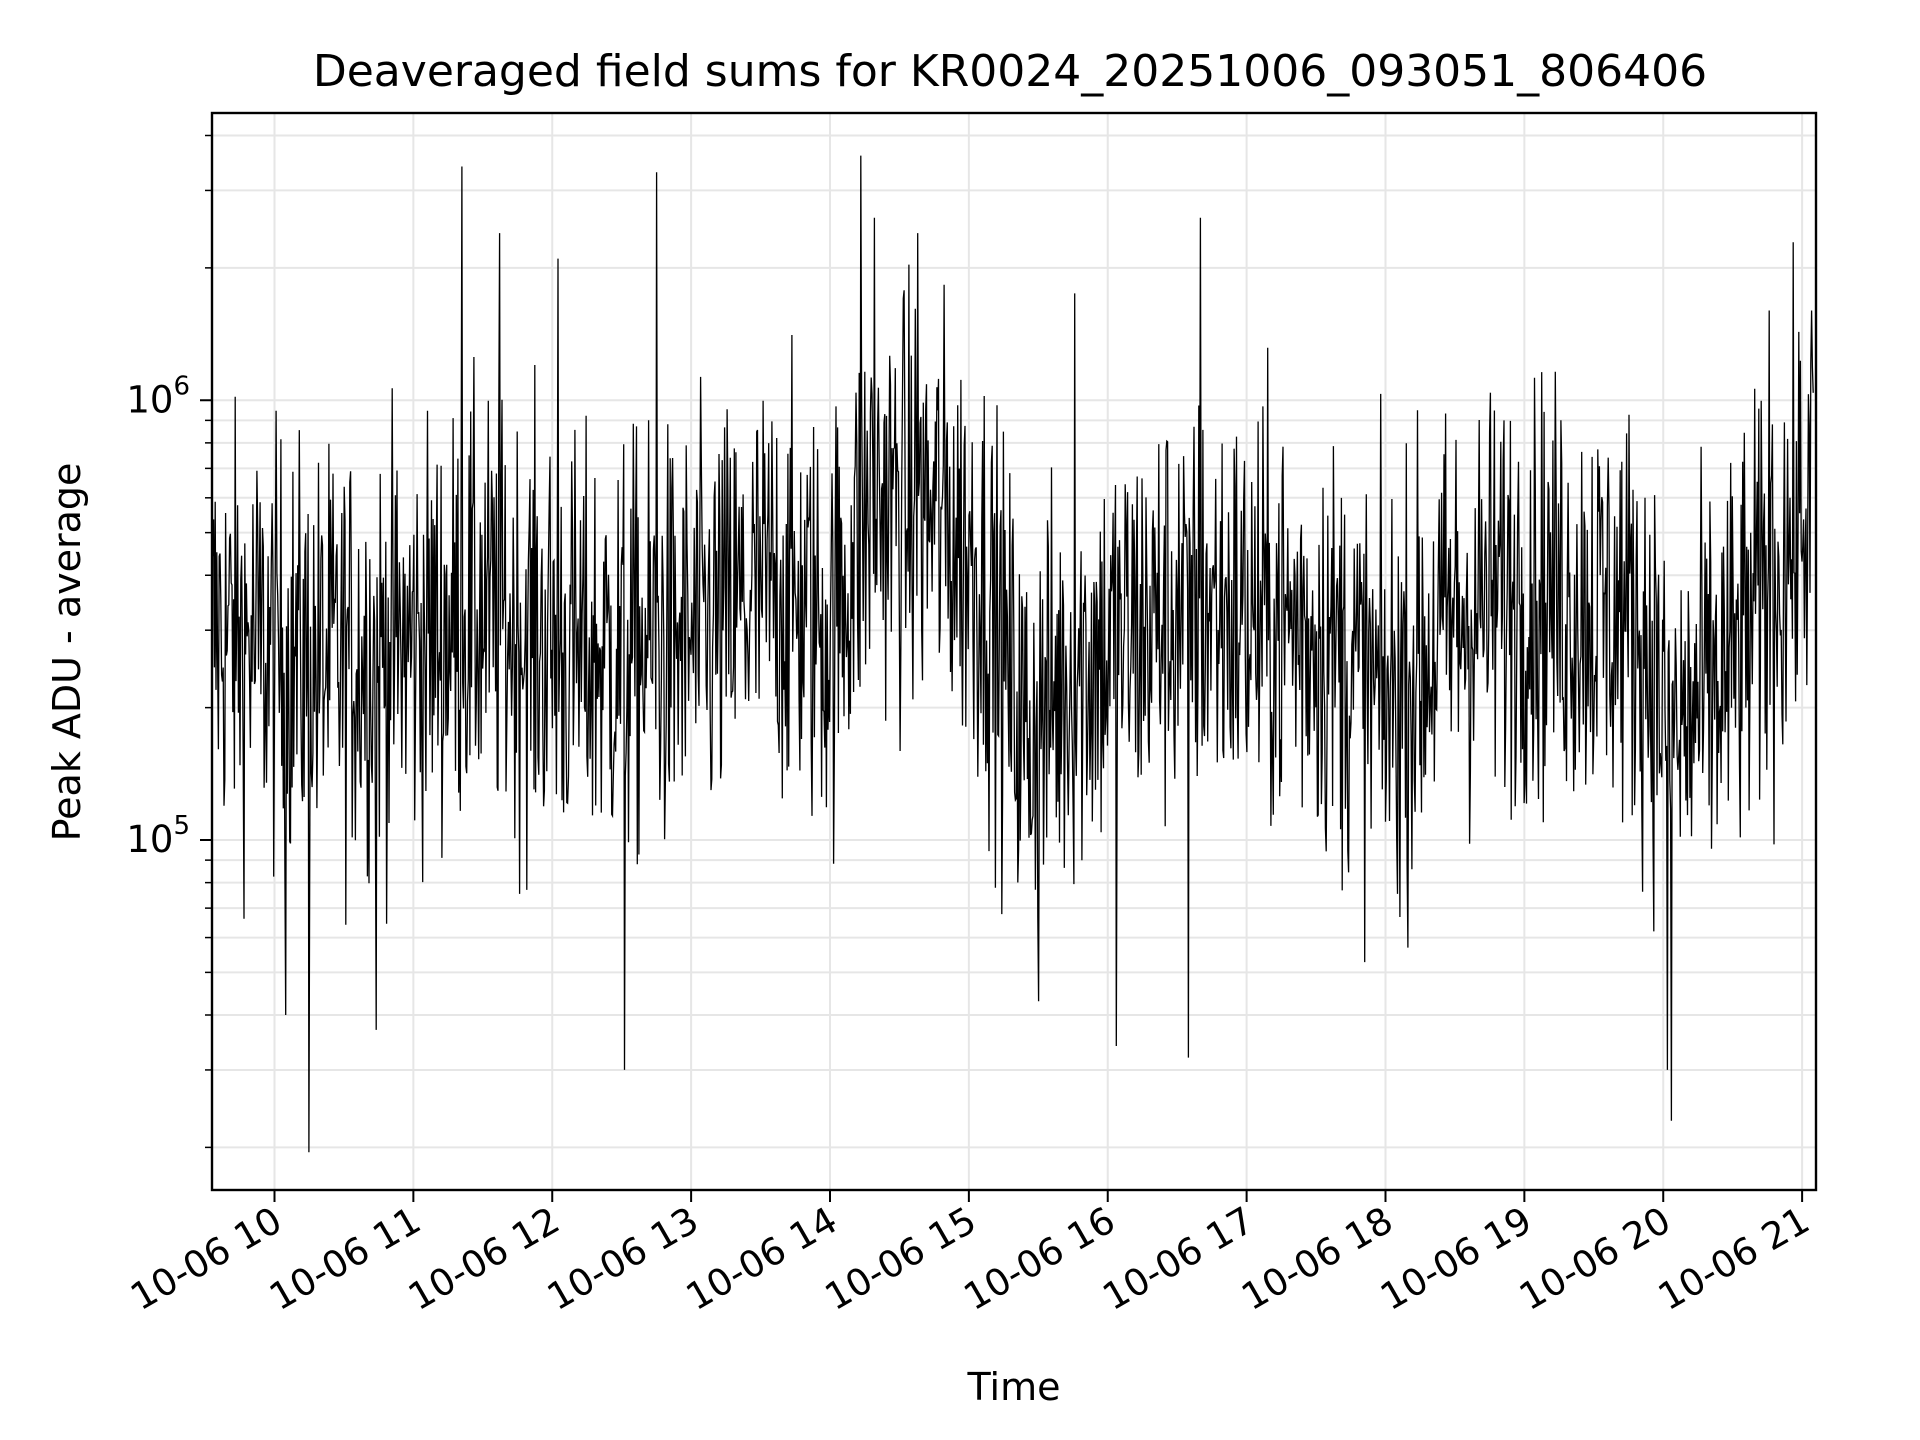  What do you see at coordinates (67, 652) in the screenshot?
I see `y-axis-label: Peak ADU - average` at bounding box center [67, 652].